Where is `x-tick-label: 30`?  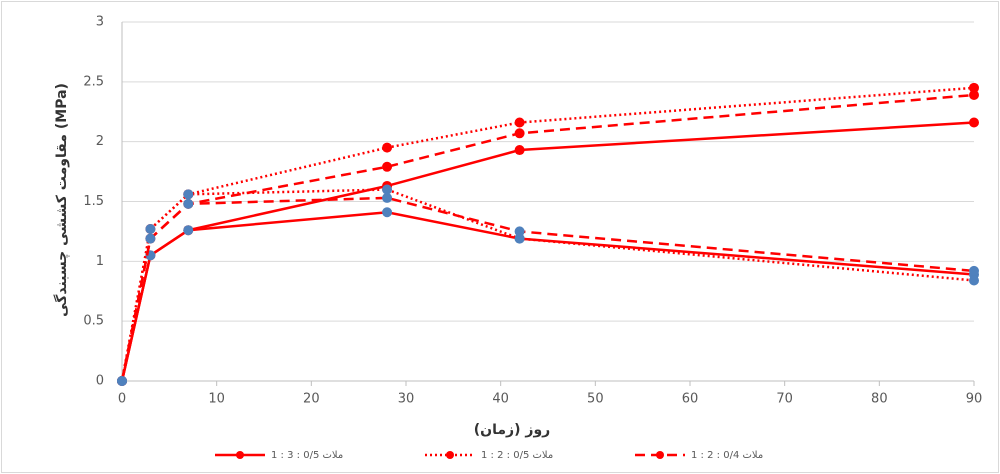
x-tick-label: 30 is located at coordinates (406, 399).